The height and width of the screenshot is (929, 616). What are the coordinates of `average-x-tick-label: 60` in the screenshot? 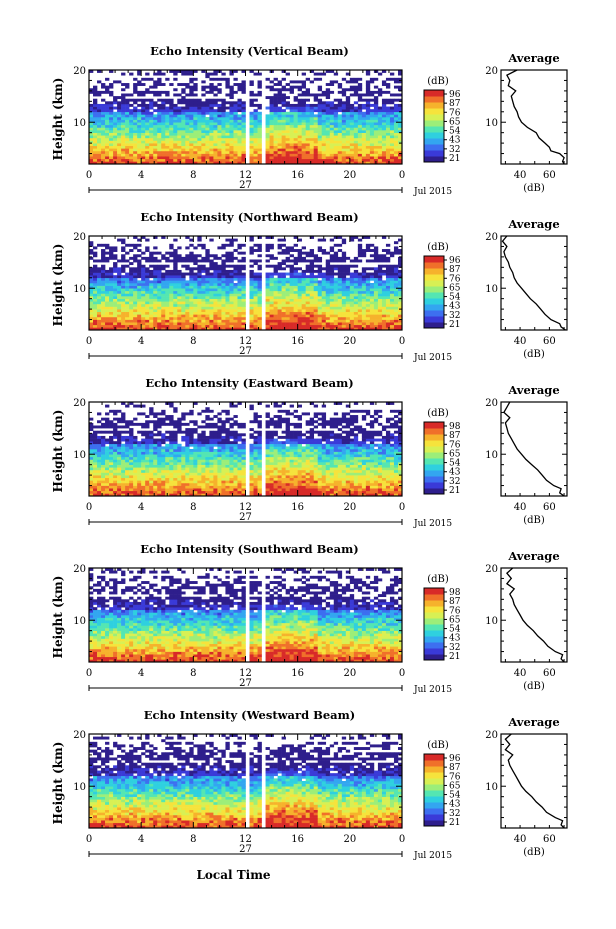 It's located at (549, 673).